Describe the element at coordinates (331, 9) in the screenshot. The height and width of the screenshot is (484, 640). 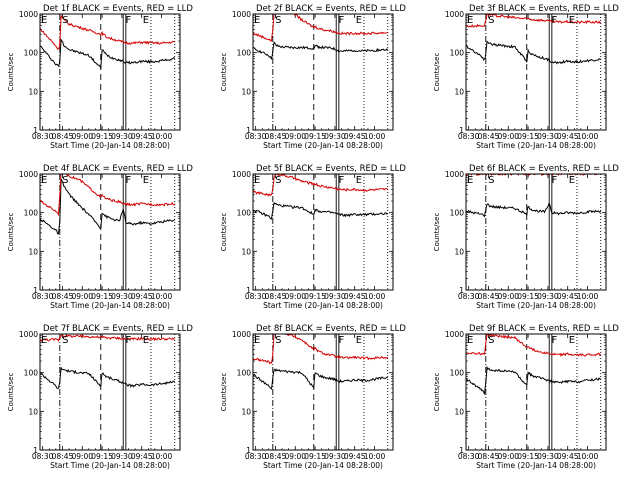
I see `chart-title: Det 2f BLACK = Events, RED = LLD` at that location.